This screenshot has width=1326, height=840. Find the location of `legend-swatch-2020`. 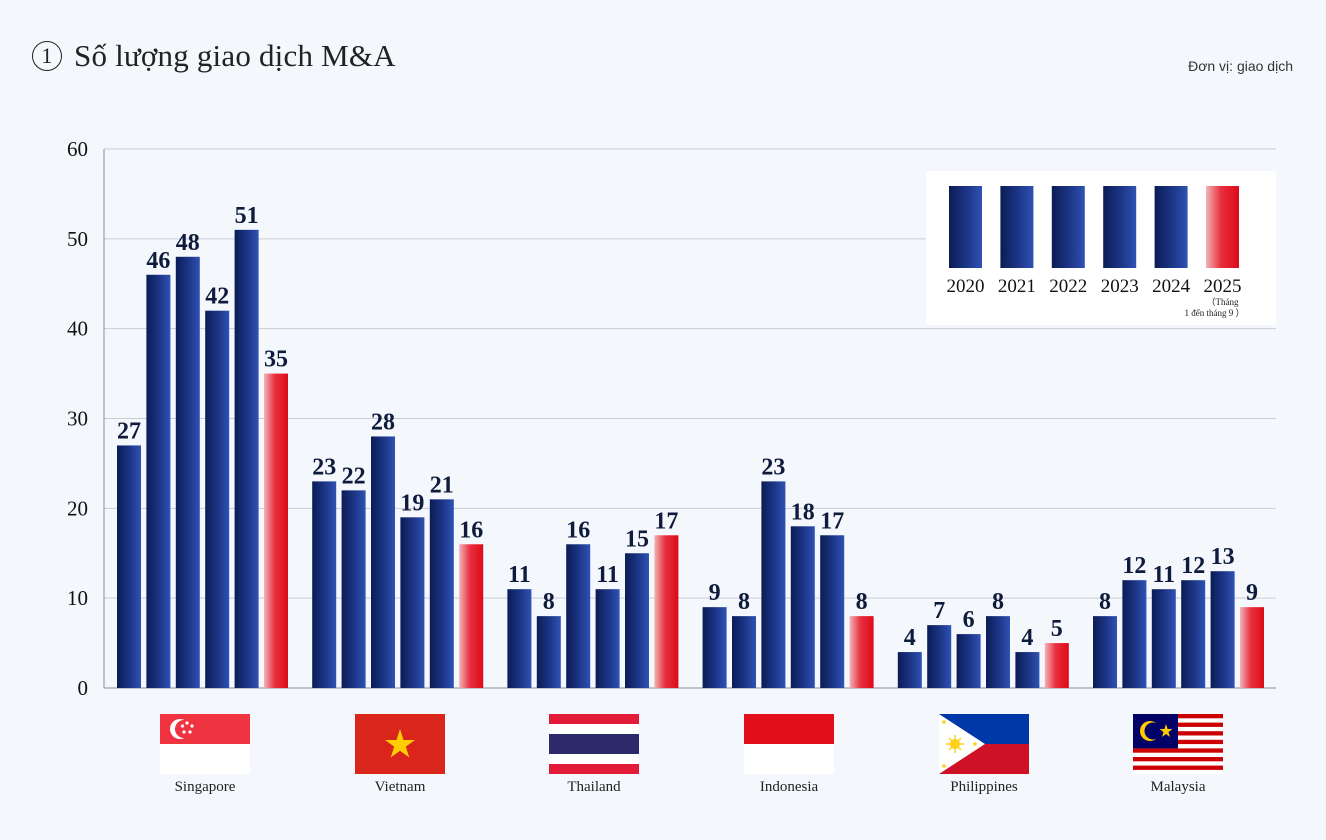

legend-swatch-2020 is located at coordinates (965, 227).